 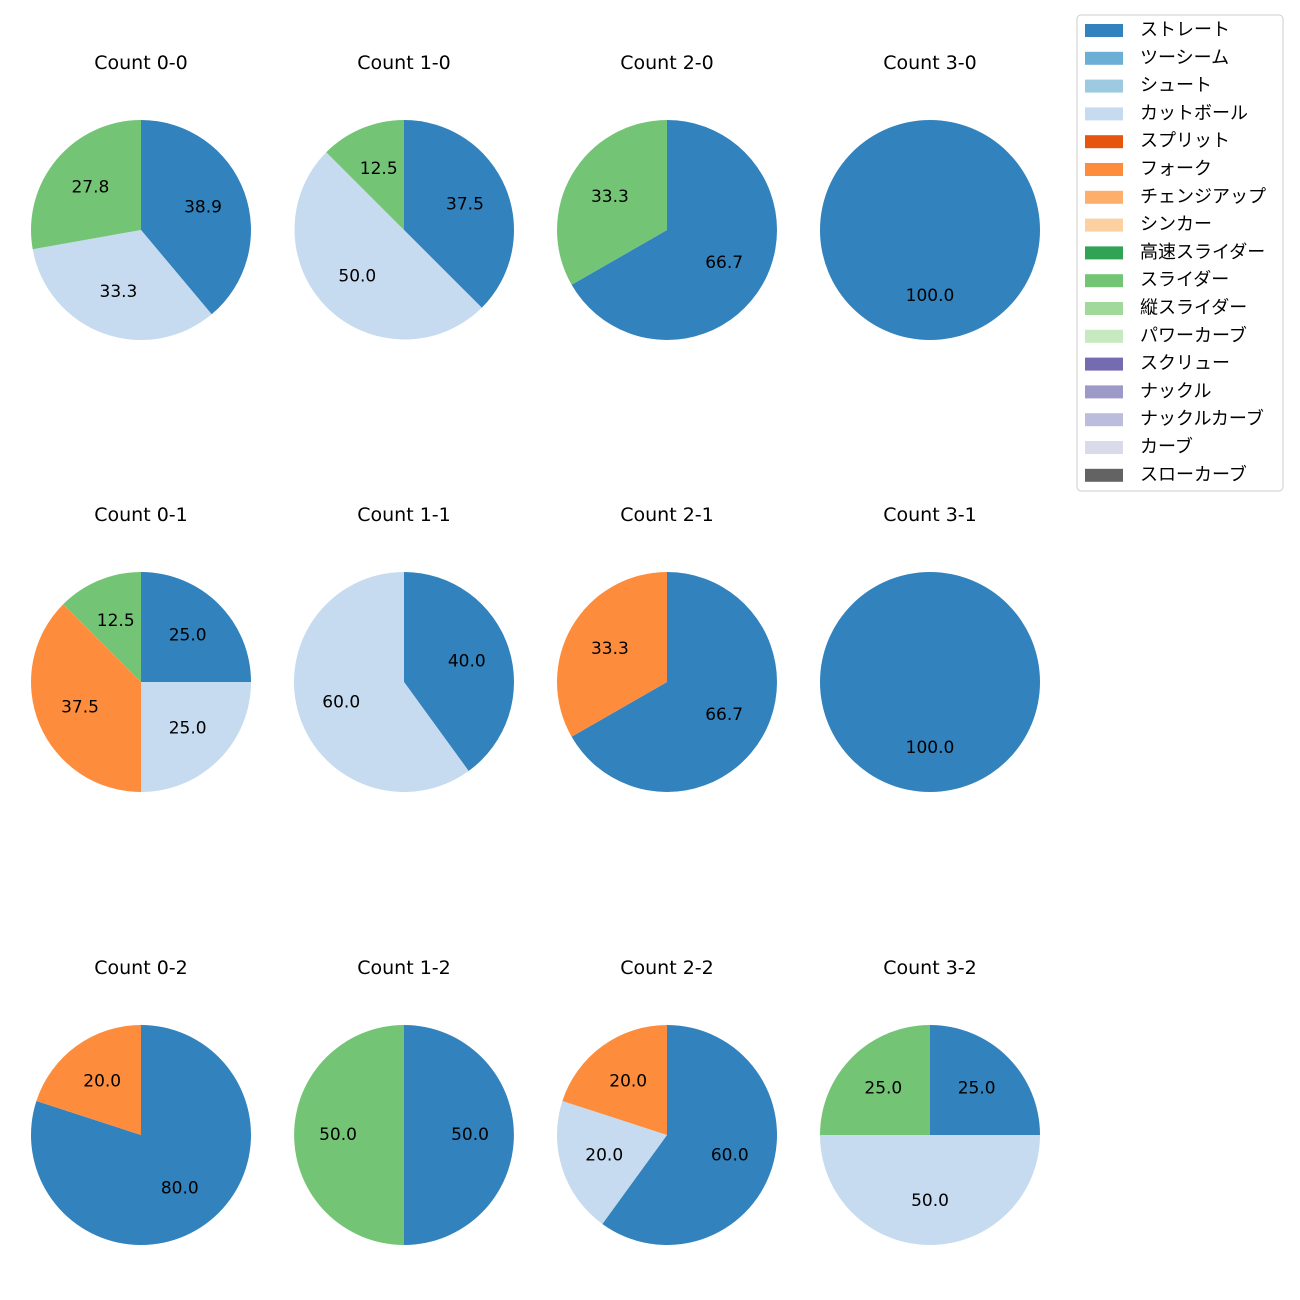 What do you see at coordinates (1176, 169) in the screenshot?
I see `legend-label: フォーク` at bounding box center [1176, 169].